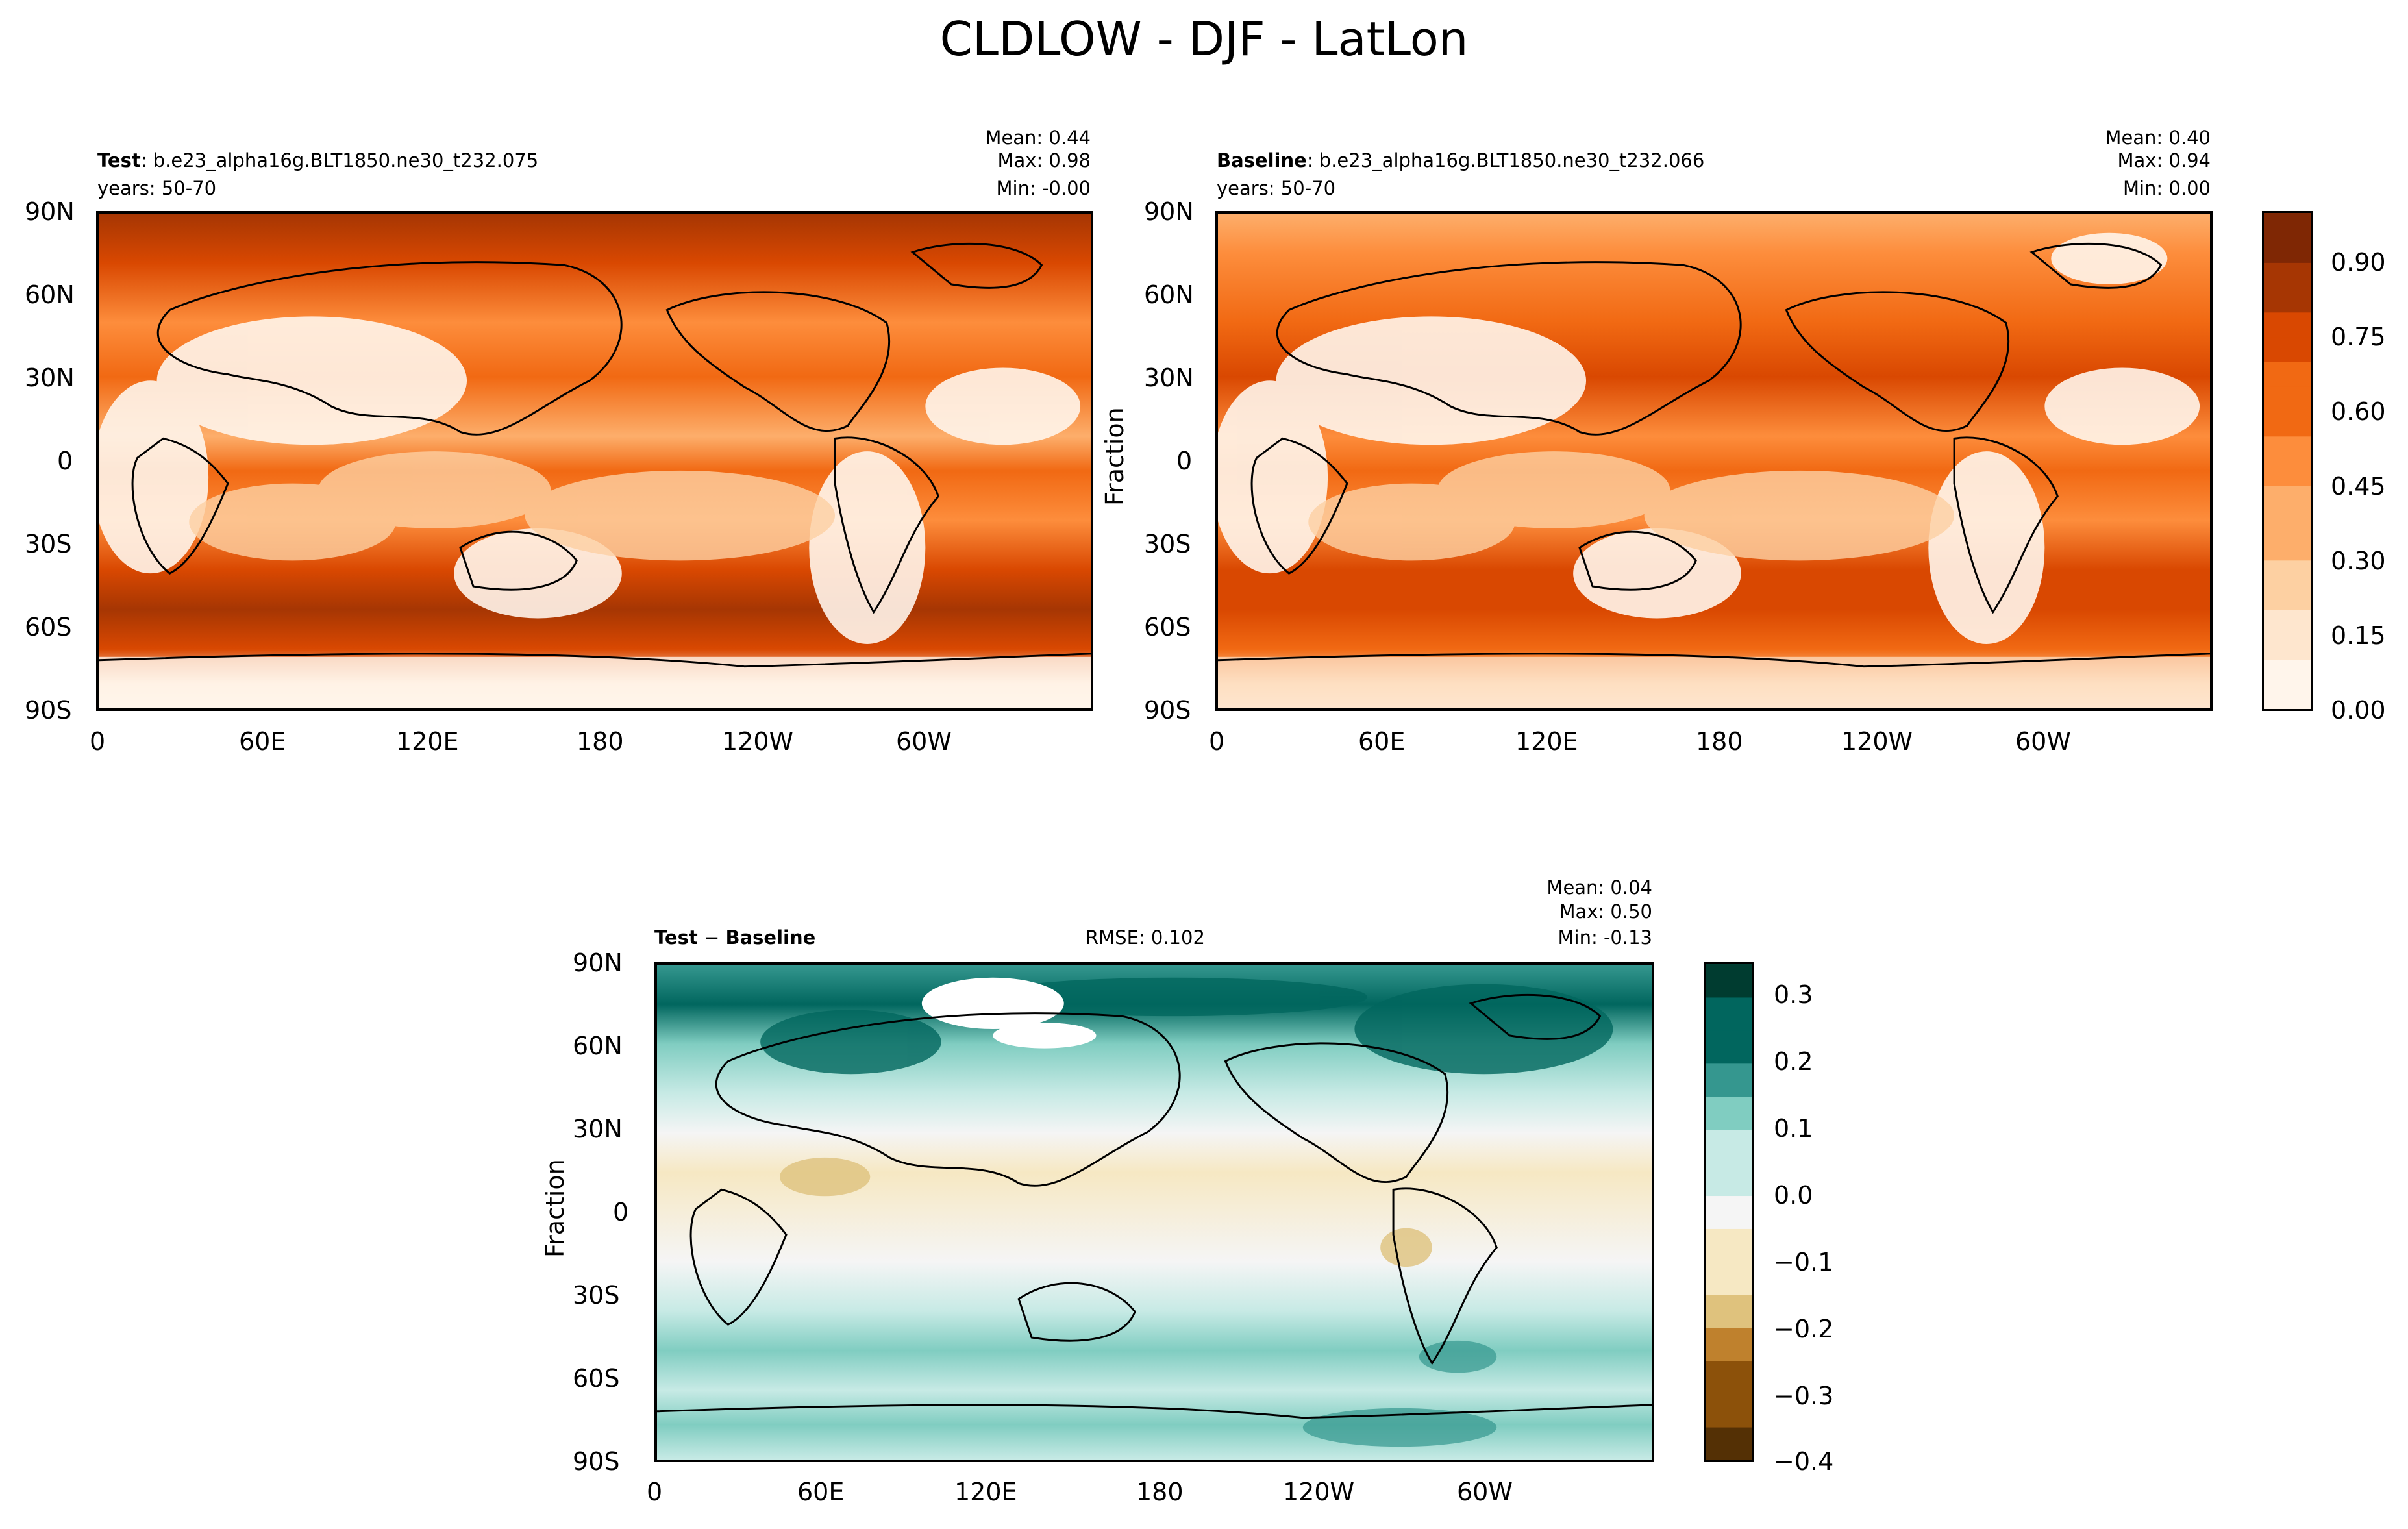 The height and width of the screenshot is (1529, 2408). I want to click on test-xtick-120e: 120E, so click(427, 741).